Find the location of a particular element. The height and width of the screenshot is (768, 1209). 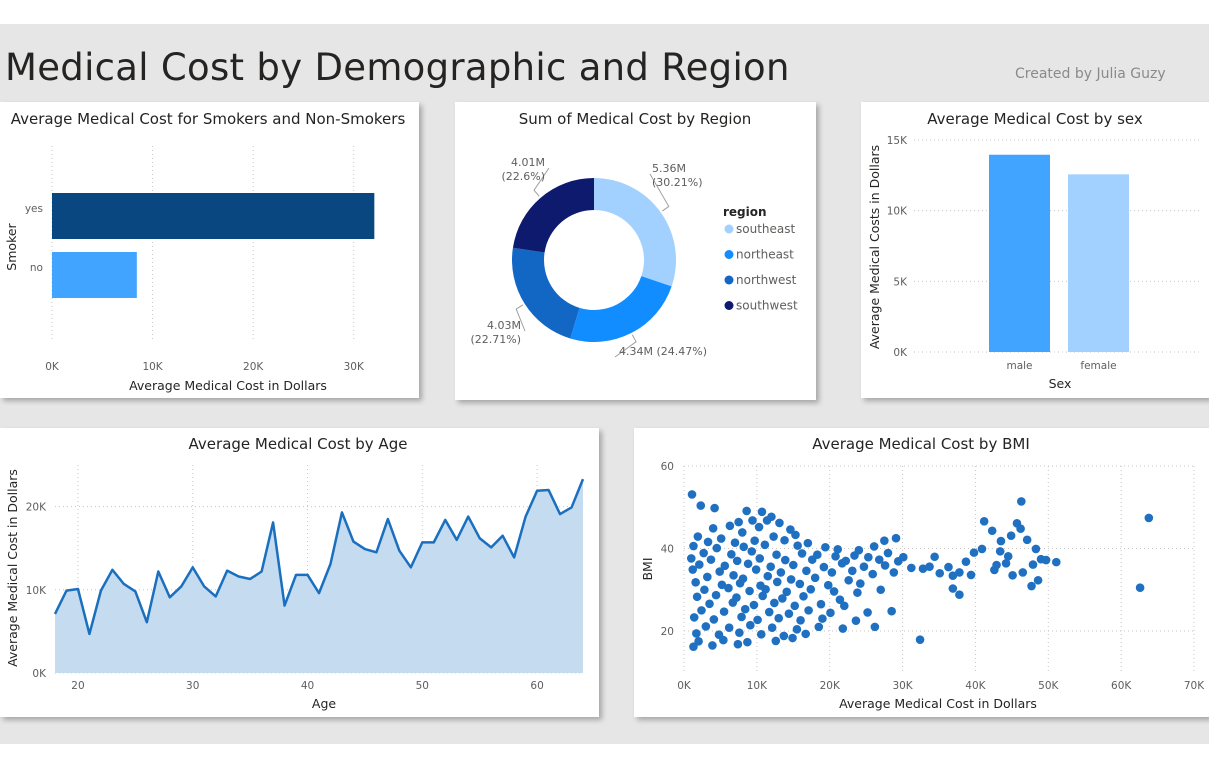

data-label-pct: (22.71%) is located at coordinates (495, 339).